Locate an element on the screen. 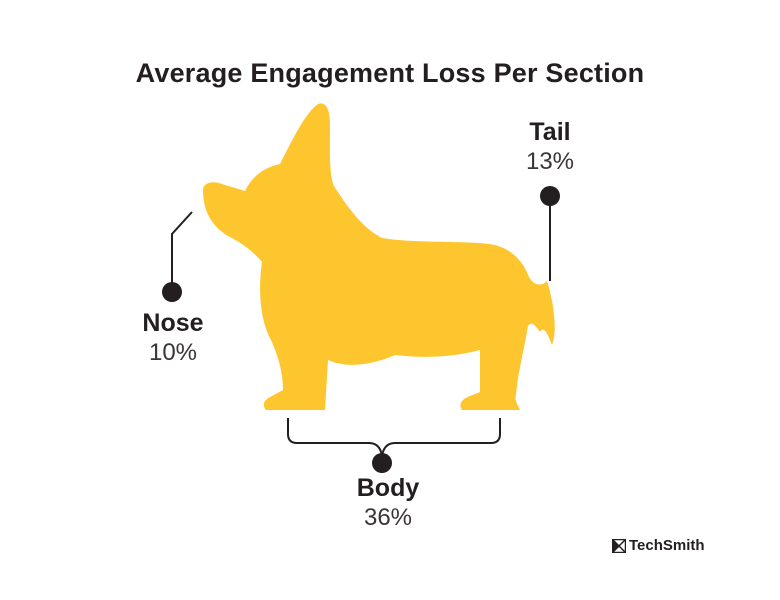  tail-label-name: Tail is located at coordinates (550, 132).